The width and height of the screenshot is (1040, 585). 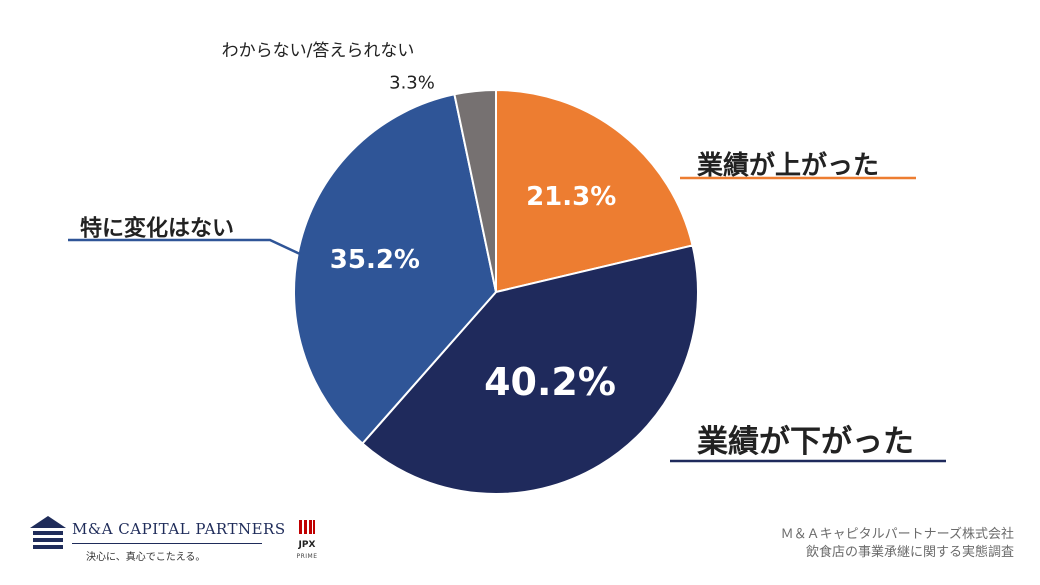 I want to click on jpx-logo-icon, so click(x=307, y=527).